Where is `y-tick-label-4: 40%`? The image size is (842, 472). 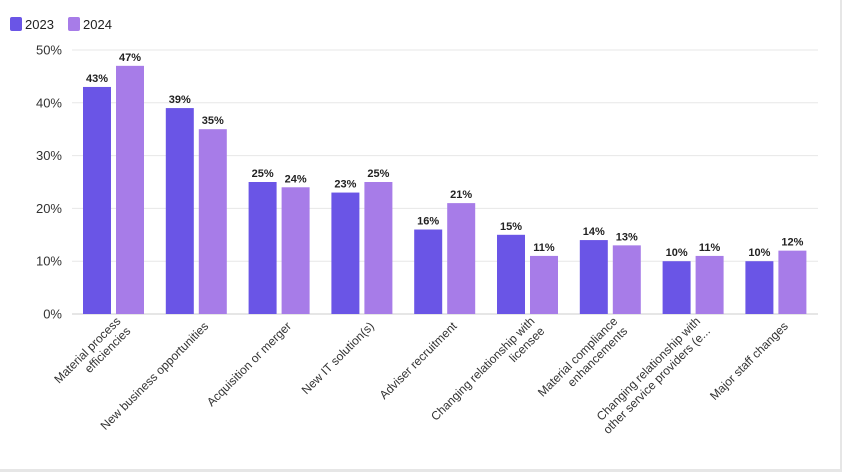 y-tick-label-4: 40% is located at coordinates (49, 102).